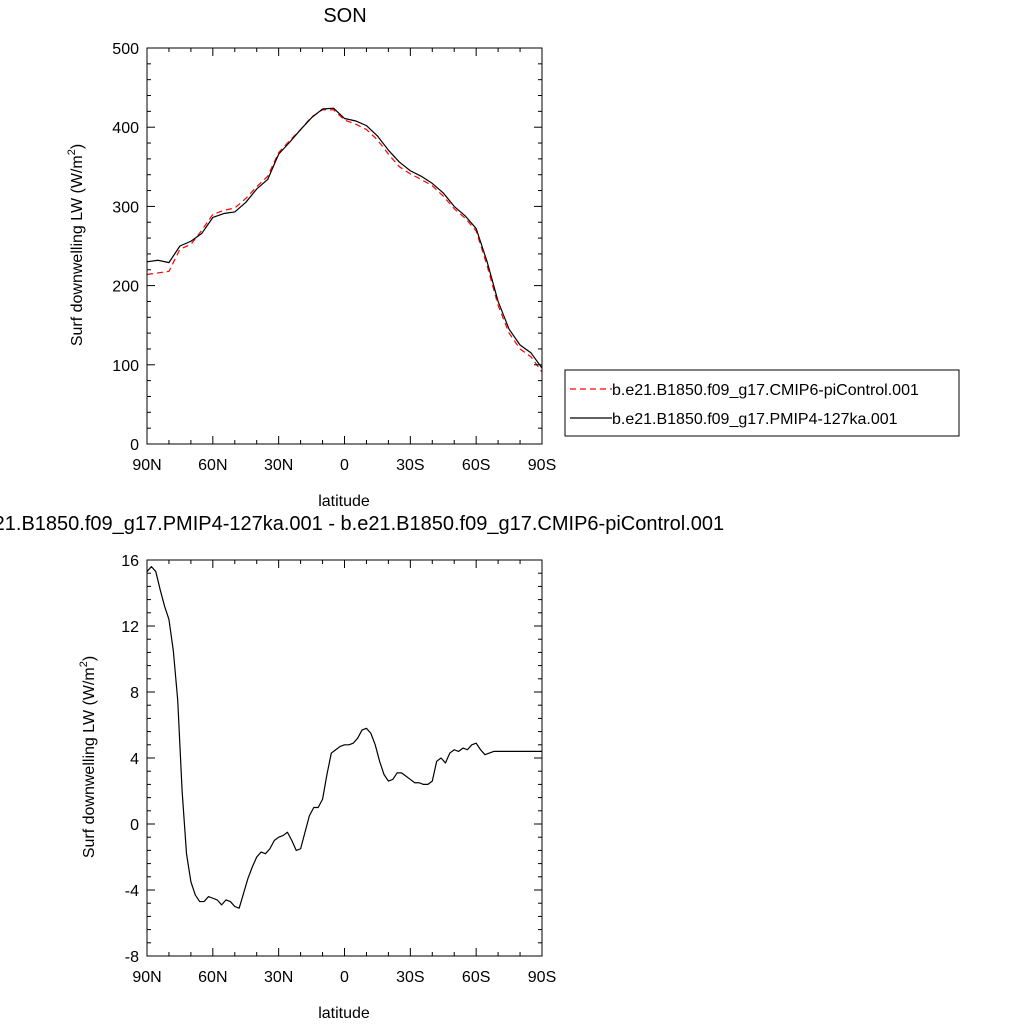  I want to click on top-y-axis-label: Surf downwelling LW (W/m2), so click(76, 245).